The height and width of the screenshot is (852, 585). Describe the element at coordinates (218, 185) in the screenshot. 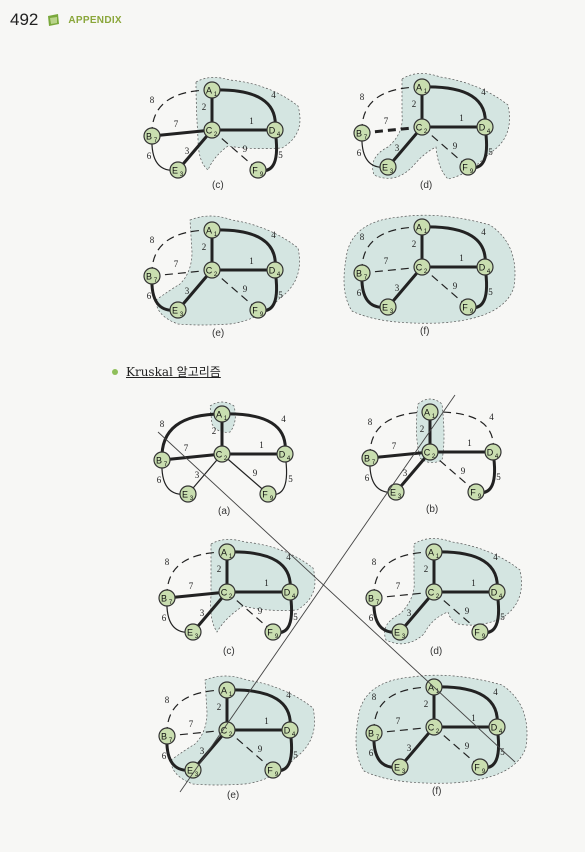

I see `graph-label-top-c: (c)` at that location.